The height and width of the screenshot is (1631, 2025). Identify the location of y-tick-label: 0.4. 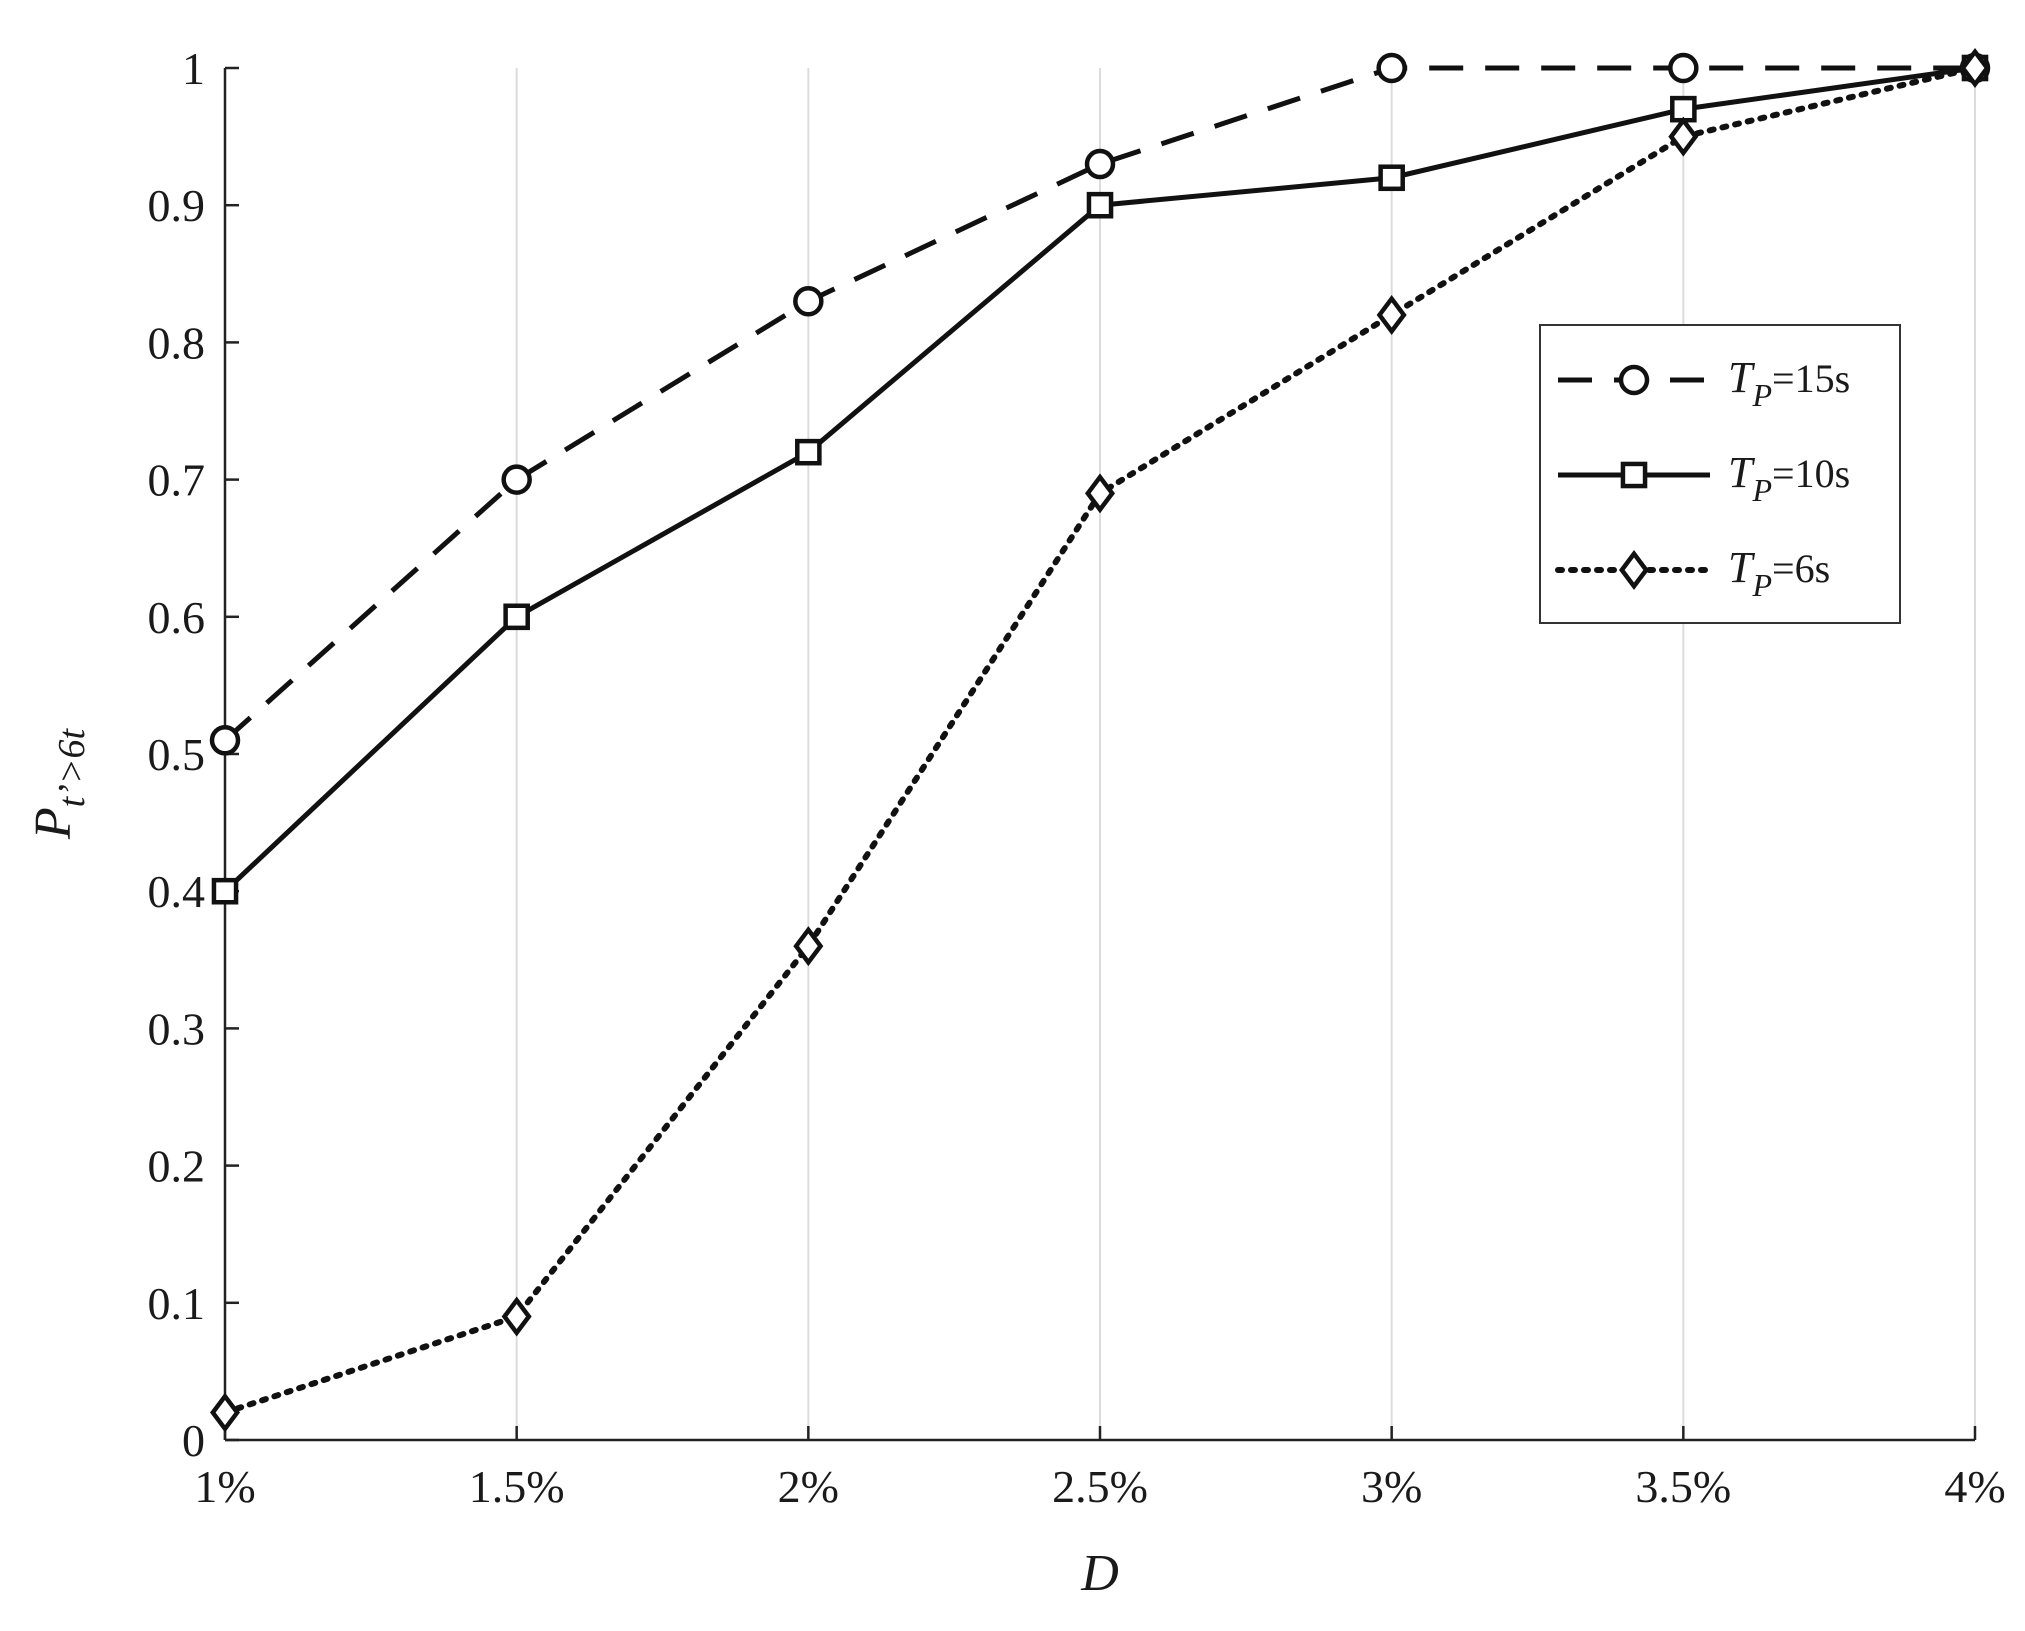
(177, 891).